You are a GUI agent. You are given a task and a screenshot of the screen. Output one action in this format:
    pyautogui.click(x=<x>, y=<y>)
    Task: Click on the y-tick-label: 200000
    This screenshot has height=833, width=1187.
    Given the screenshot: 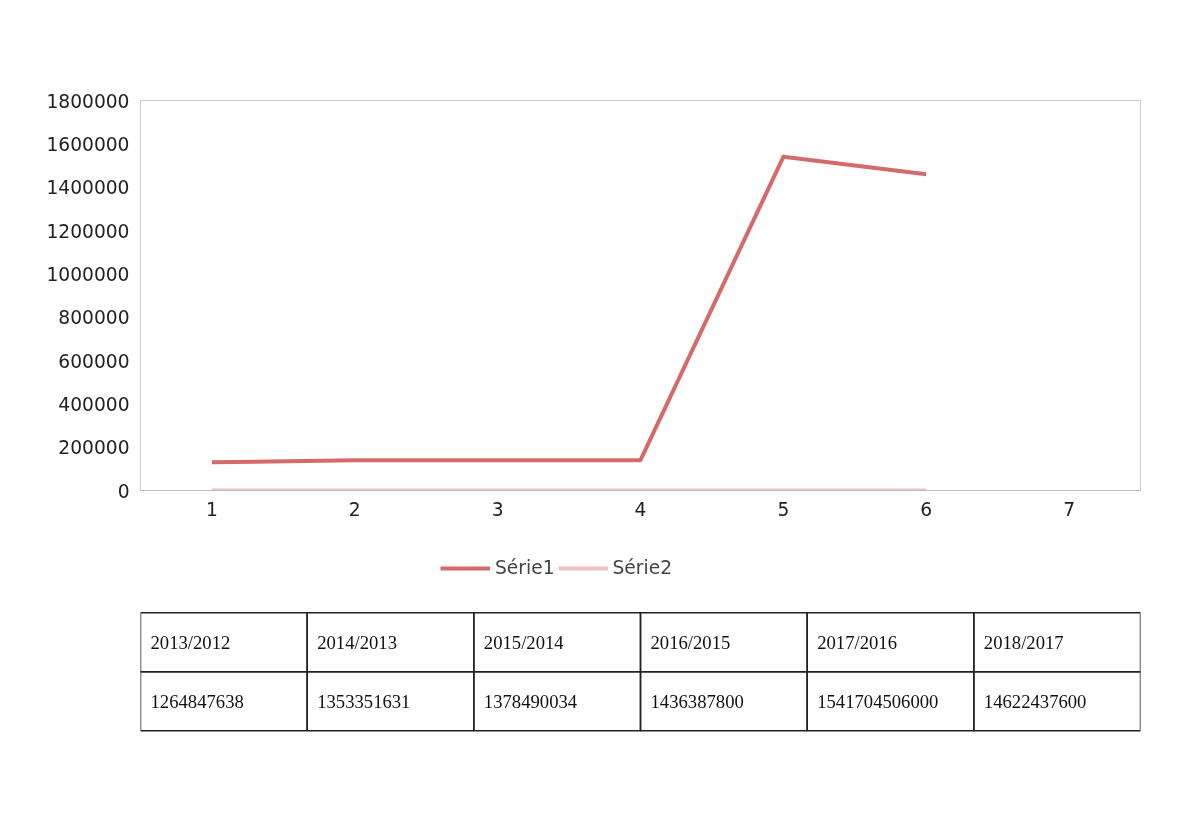 What is the action you would take?
    pyautogui.click(x=94, y=448)
    